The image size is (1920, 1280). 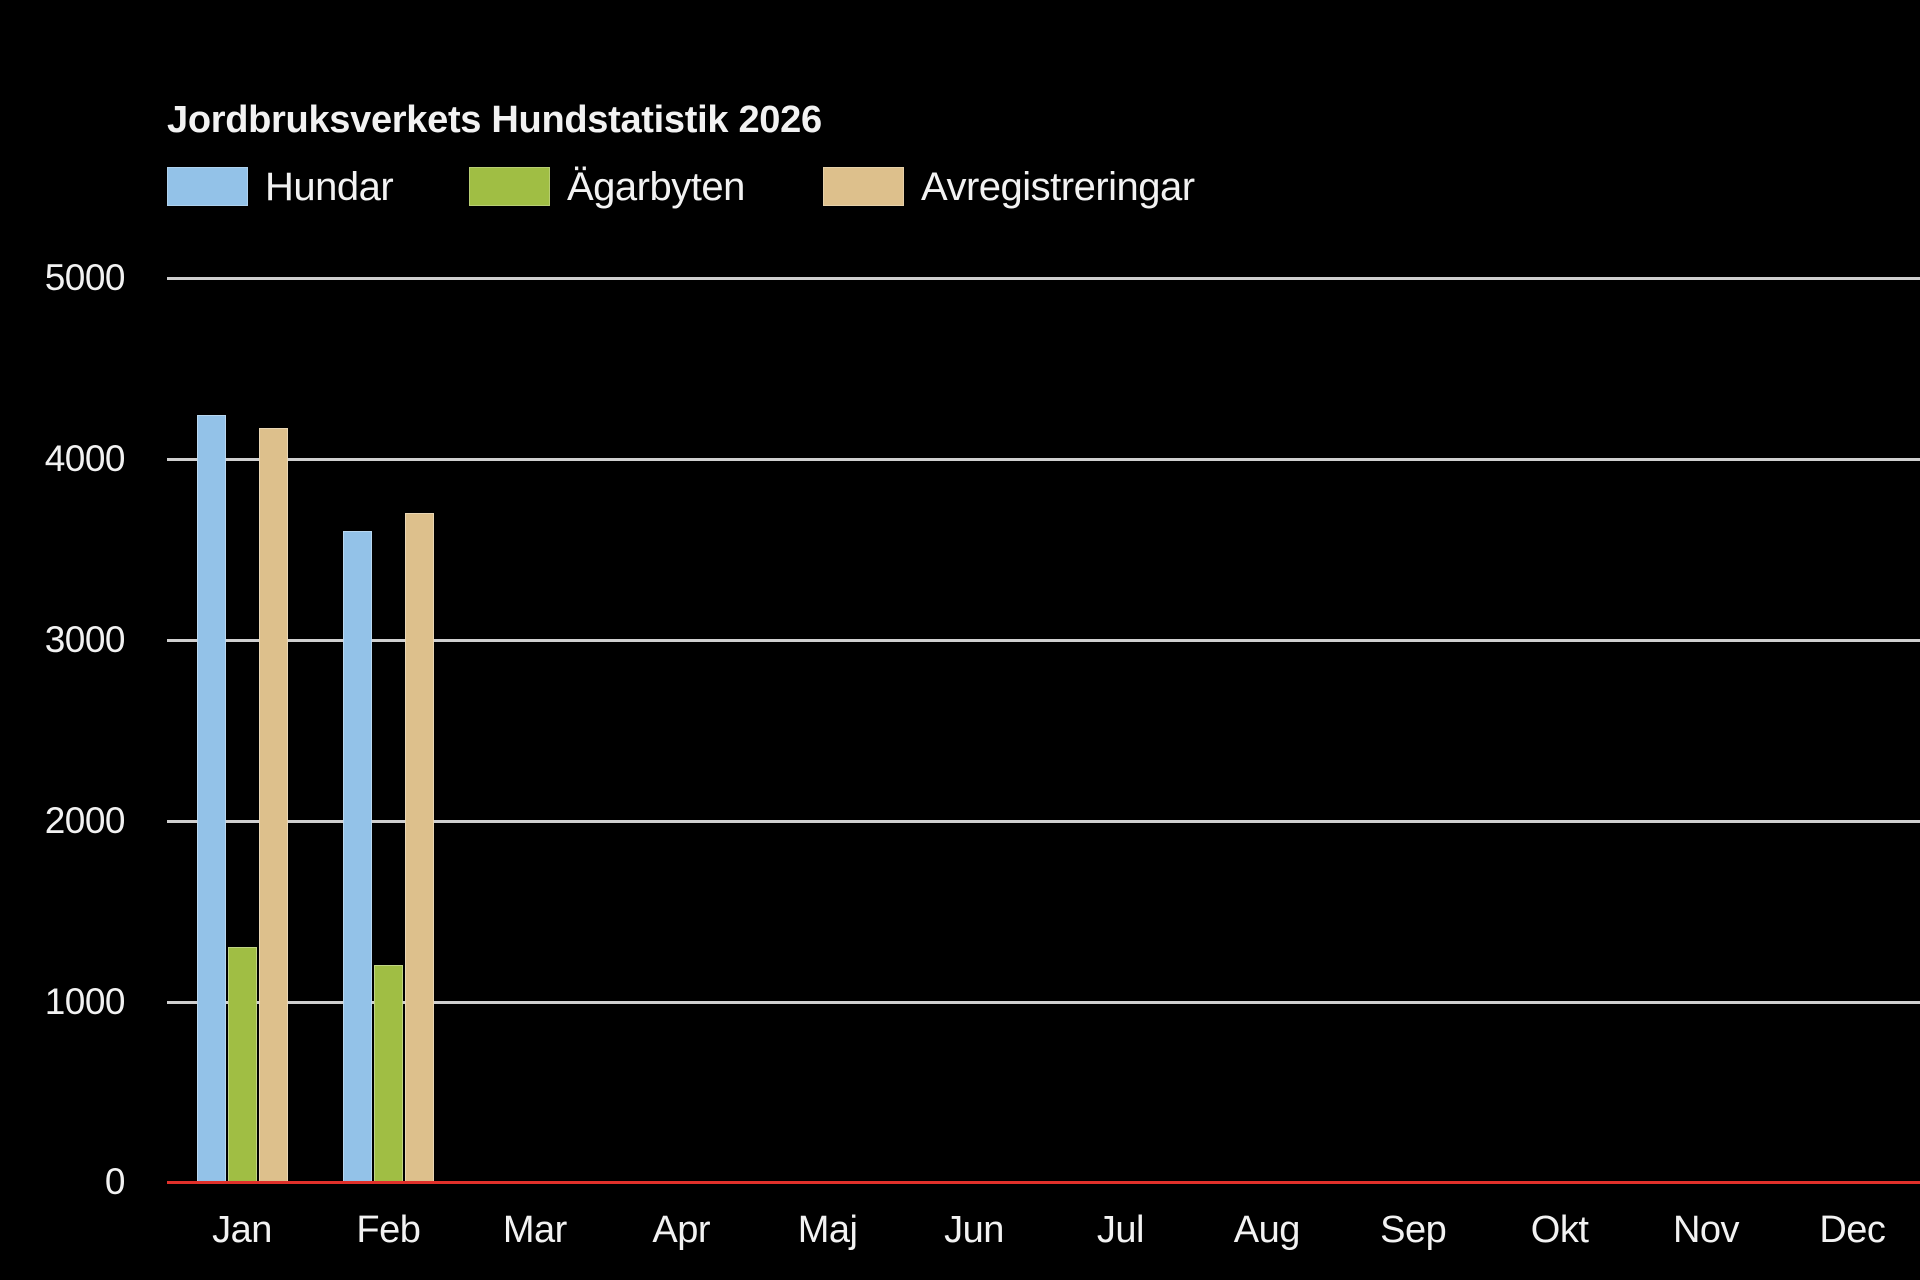 I want to click on y-tick-label: 4000, so click(x=85, y=458).